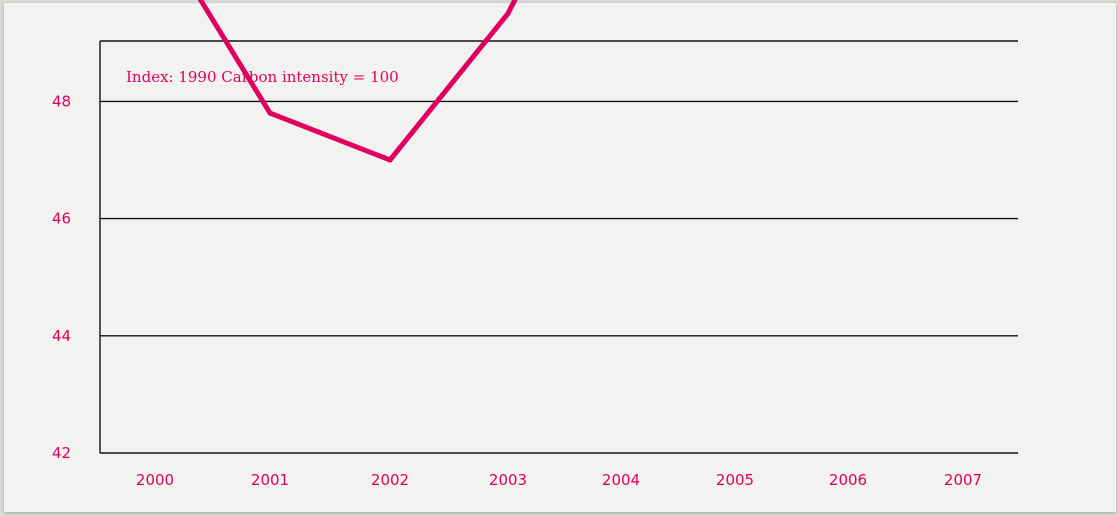 Image resolution: width=1118 pixels, height=516 pixels. I want to click on y-tick-label: 48, so click(61, 101).